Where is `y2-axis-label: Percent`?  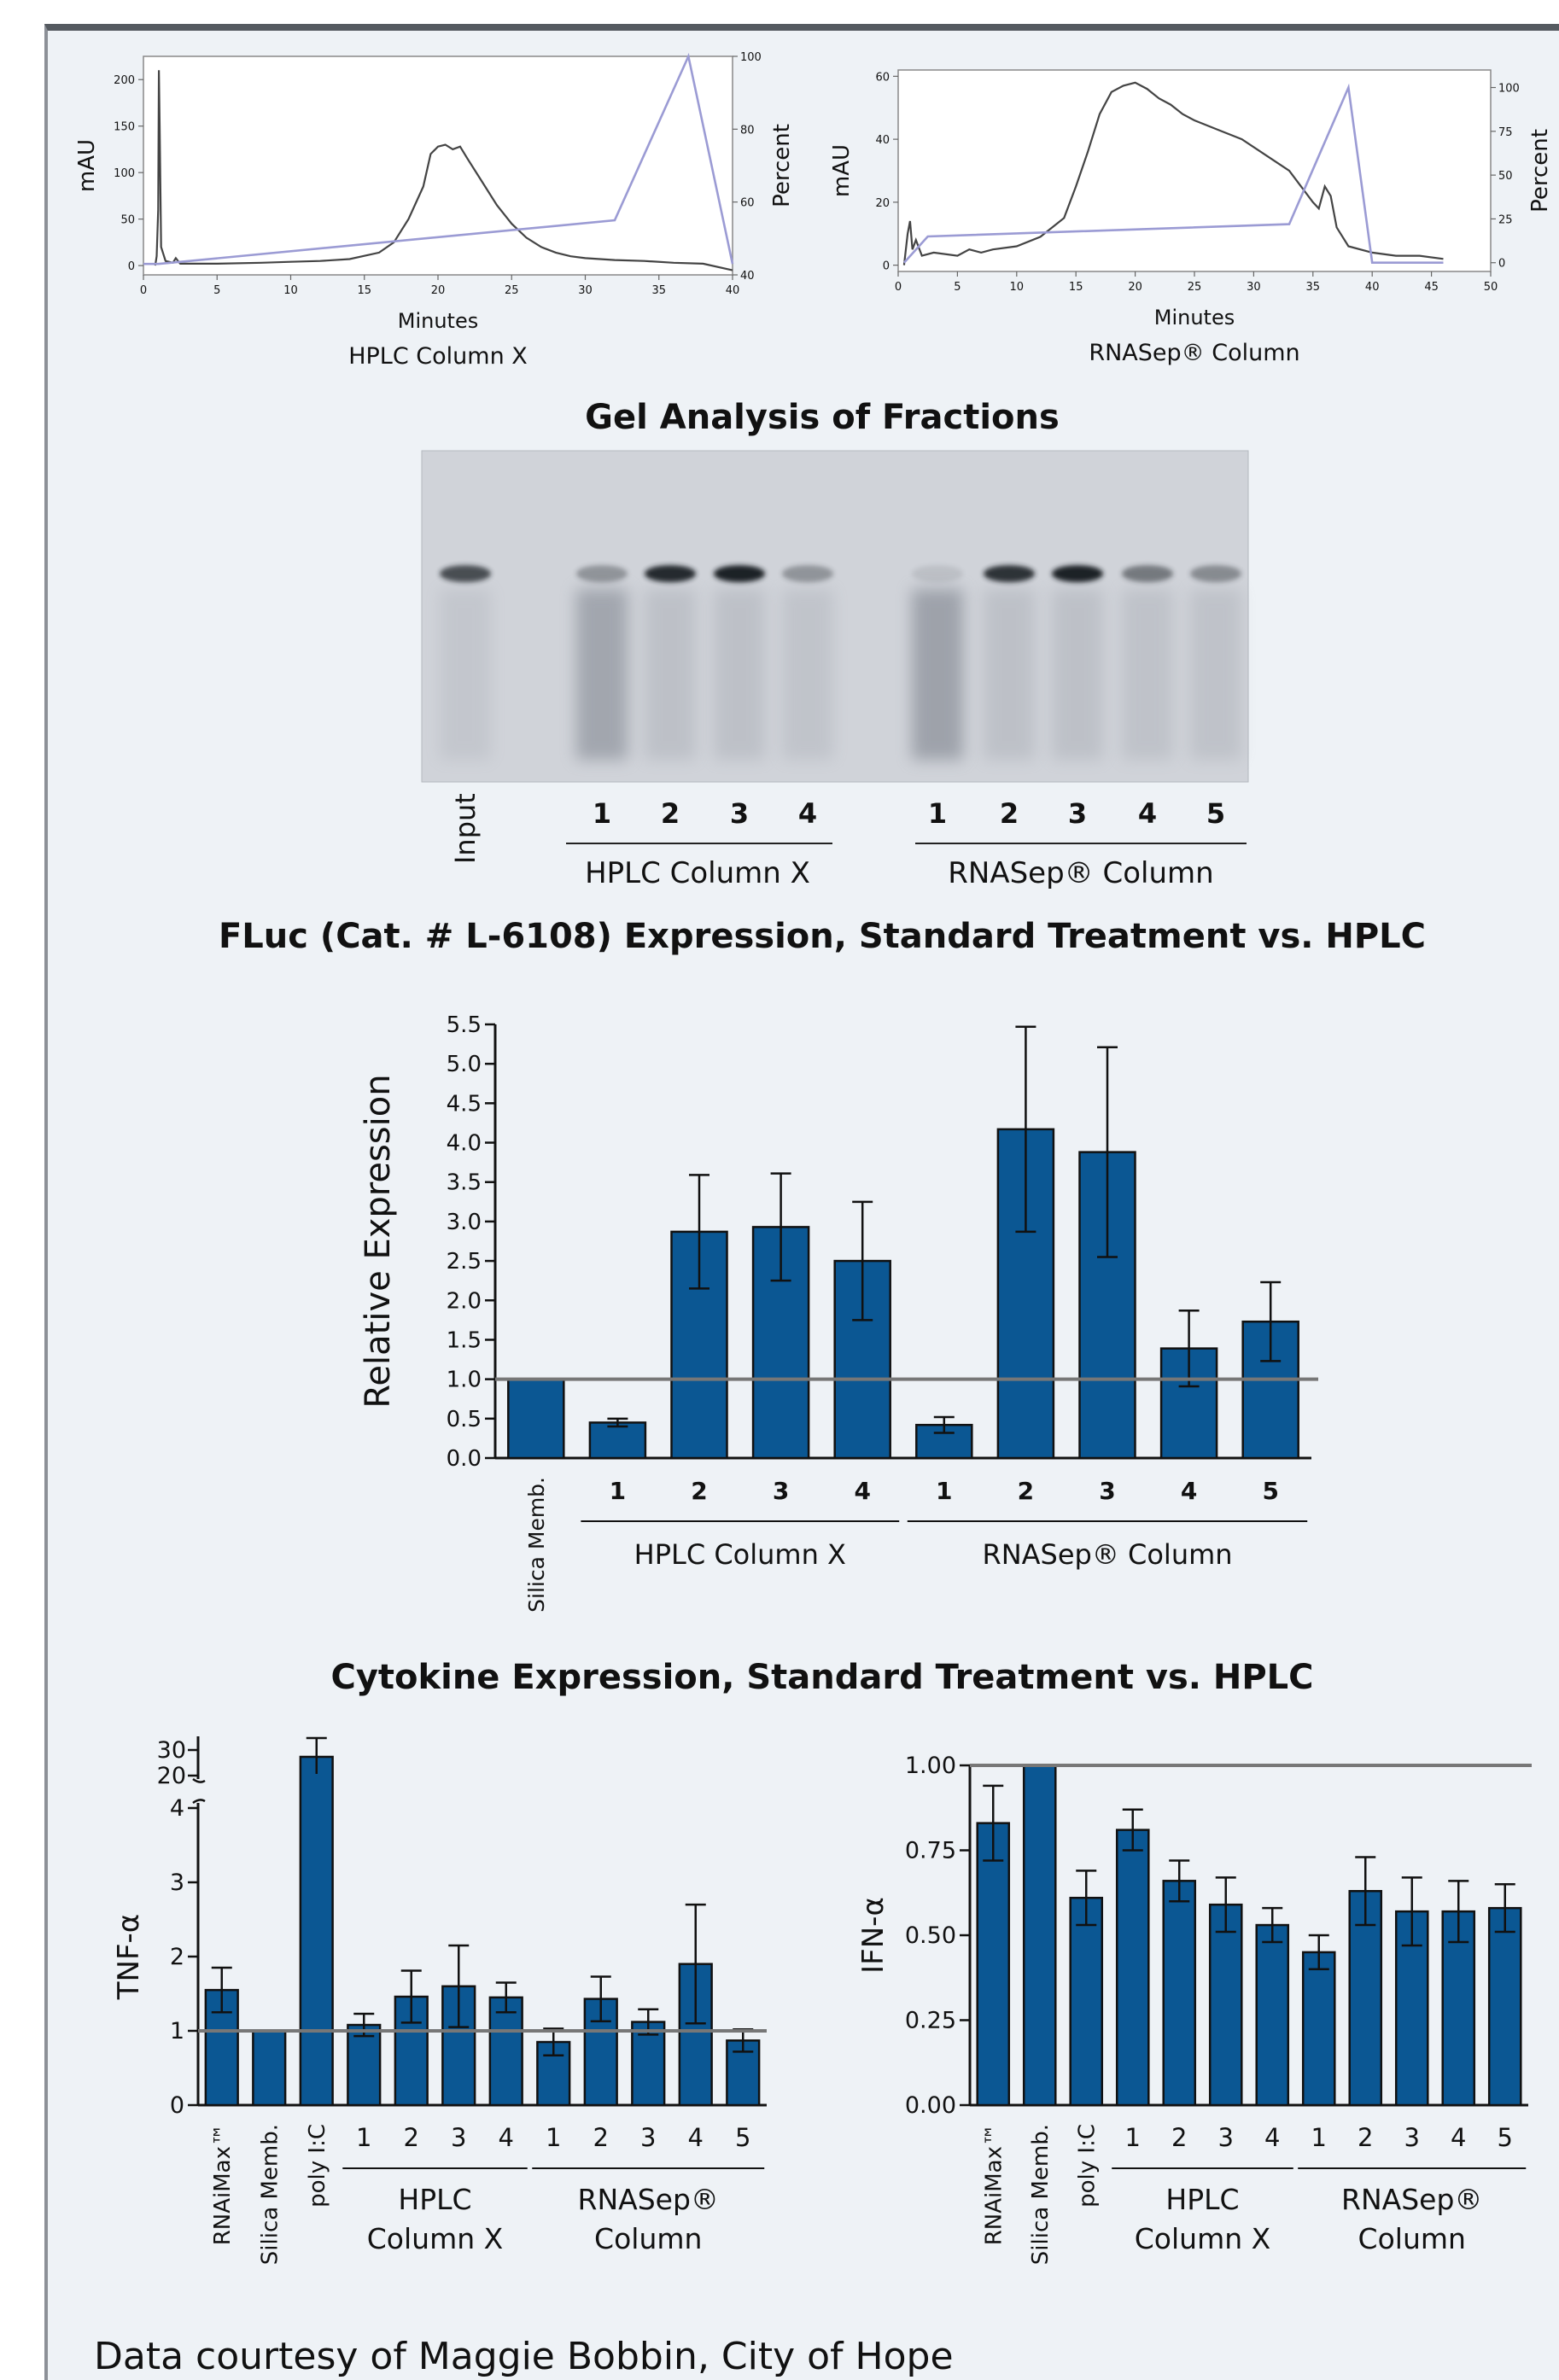 y2-axis-label: Percent is located at coordinates (1540, 171).